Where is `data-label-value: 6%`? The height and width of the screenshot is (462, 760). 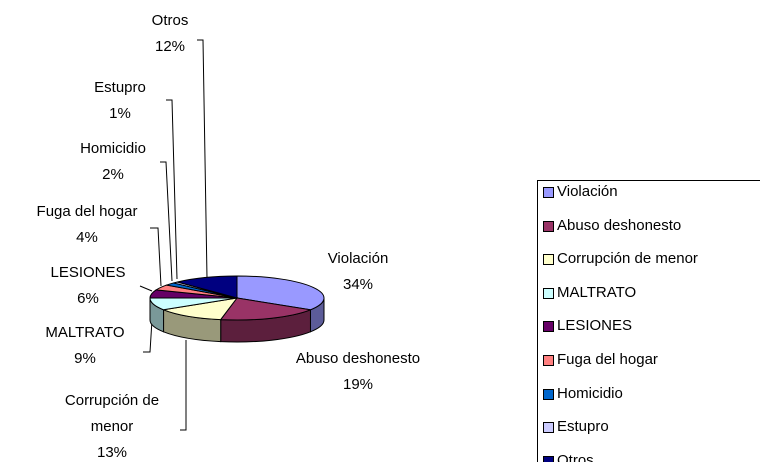
data-label-value: 6% is located at coordinates (88, 298).